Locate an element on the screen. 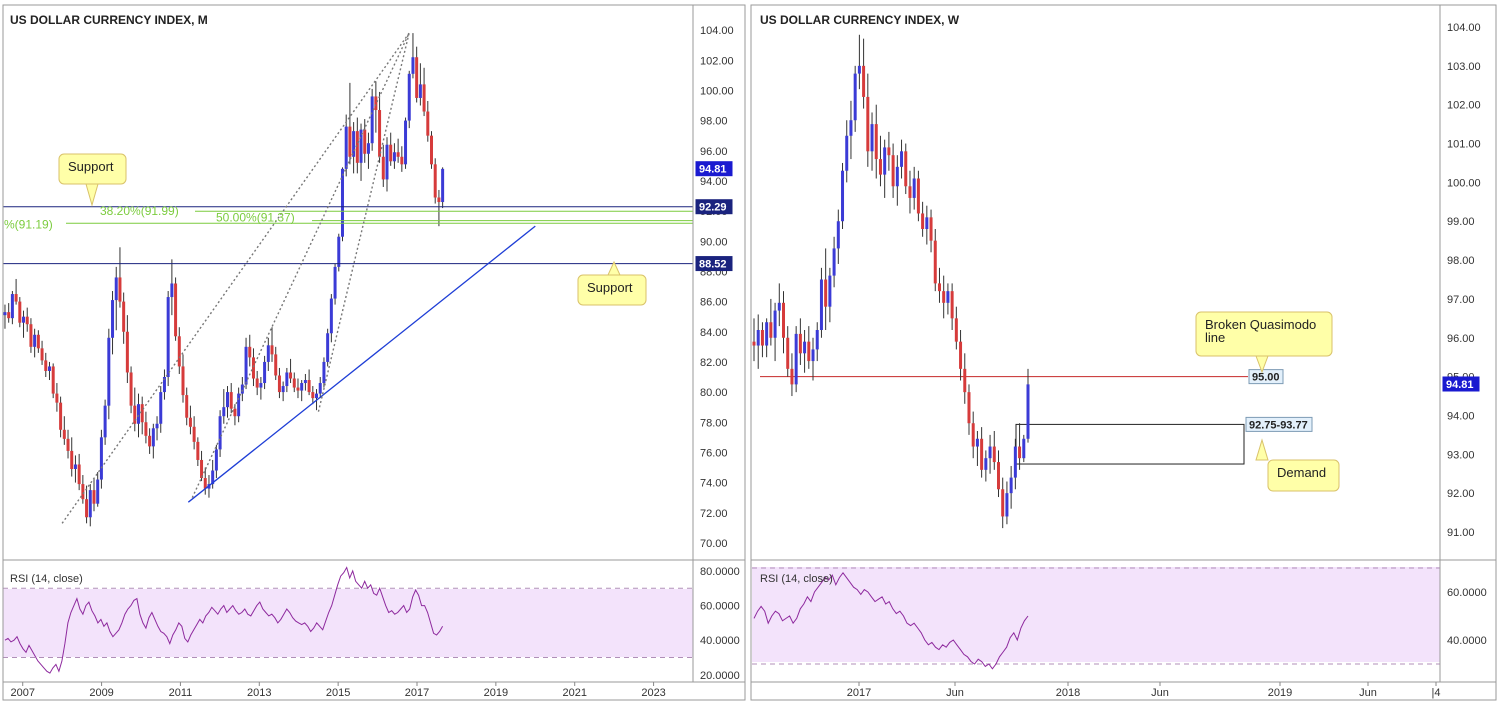 This screenshot has width=1499, height=709. right-rsi-tick: 40.0000 is located at coordinates (1467, 641).